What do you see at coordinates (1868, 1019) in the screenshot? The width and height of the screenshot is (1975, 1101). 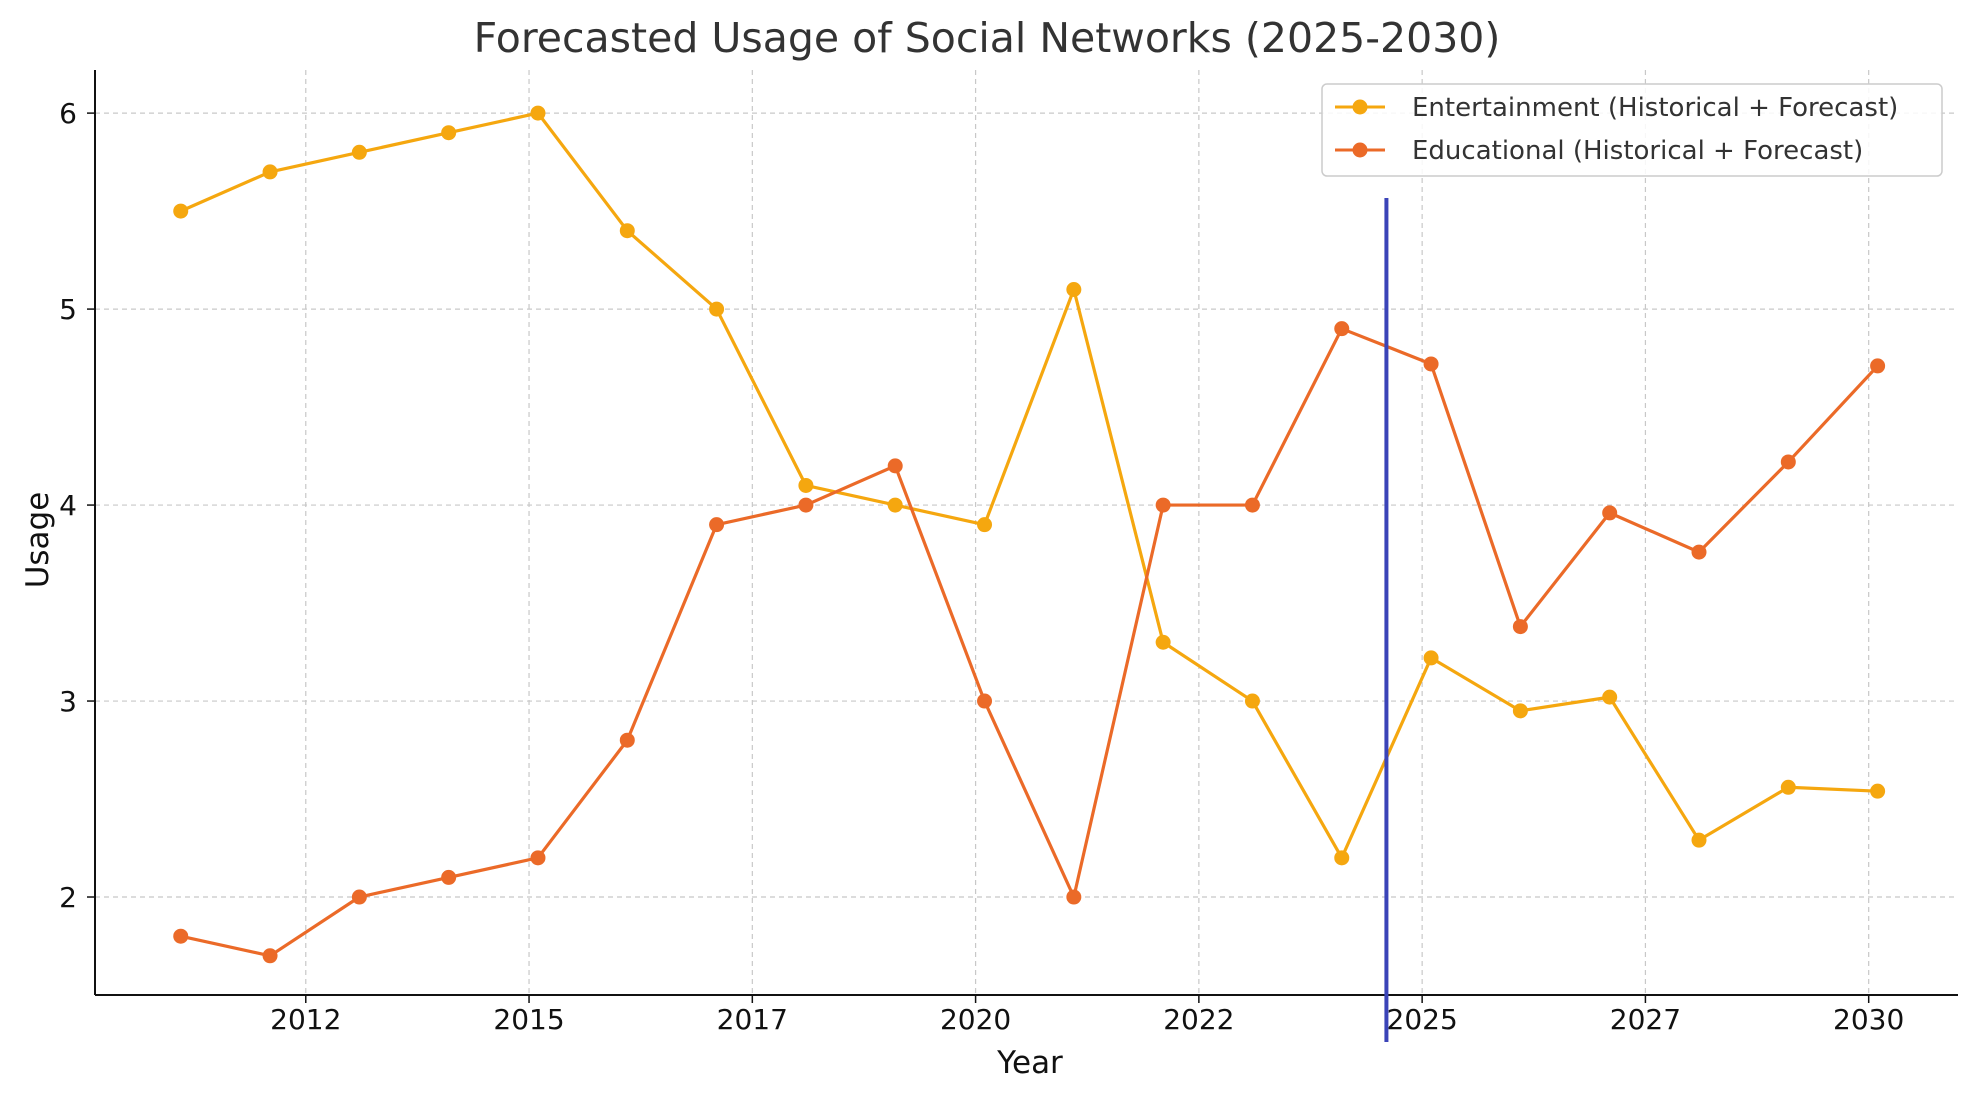 I see `x-tick-label-7: 2030` at bounding box center [1868, 1019].